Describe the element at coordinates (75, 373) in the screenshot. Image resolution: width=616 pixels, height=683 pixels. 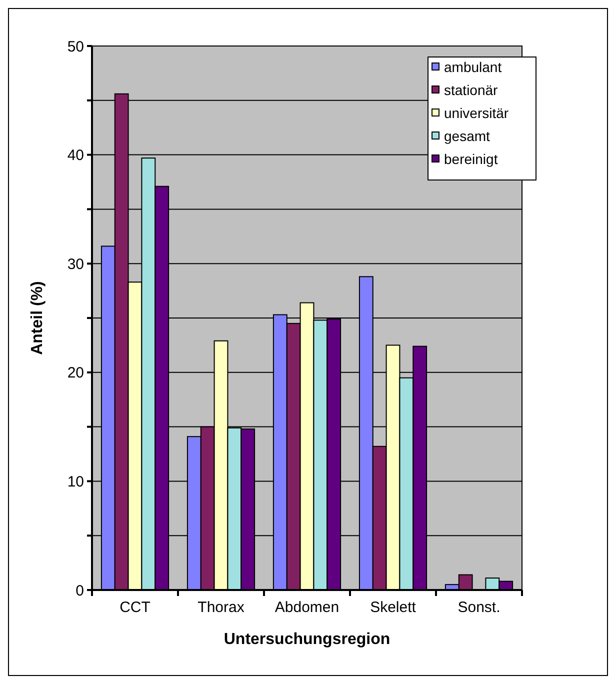
I see `y-tick-label: 20` at that location.